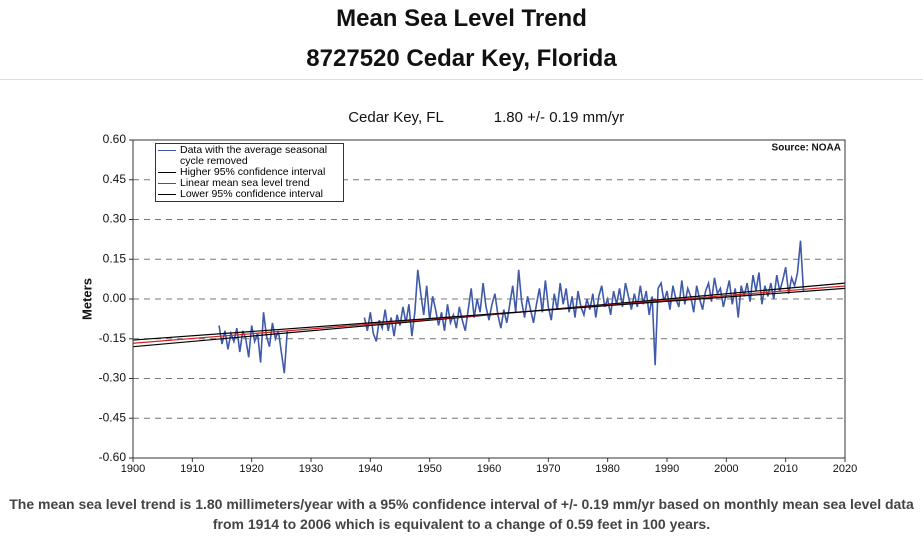 The image size is (923, 538). What do you see at coordinates (806, 148) in the screenshot?
I see `source-note: Source: NOAA` at bounding box center [806, 148].